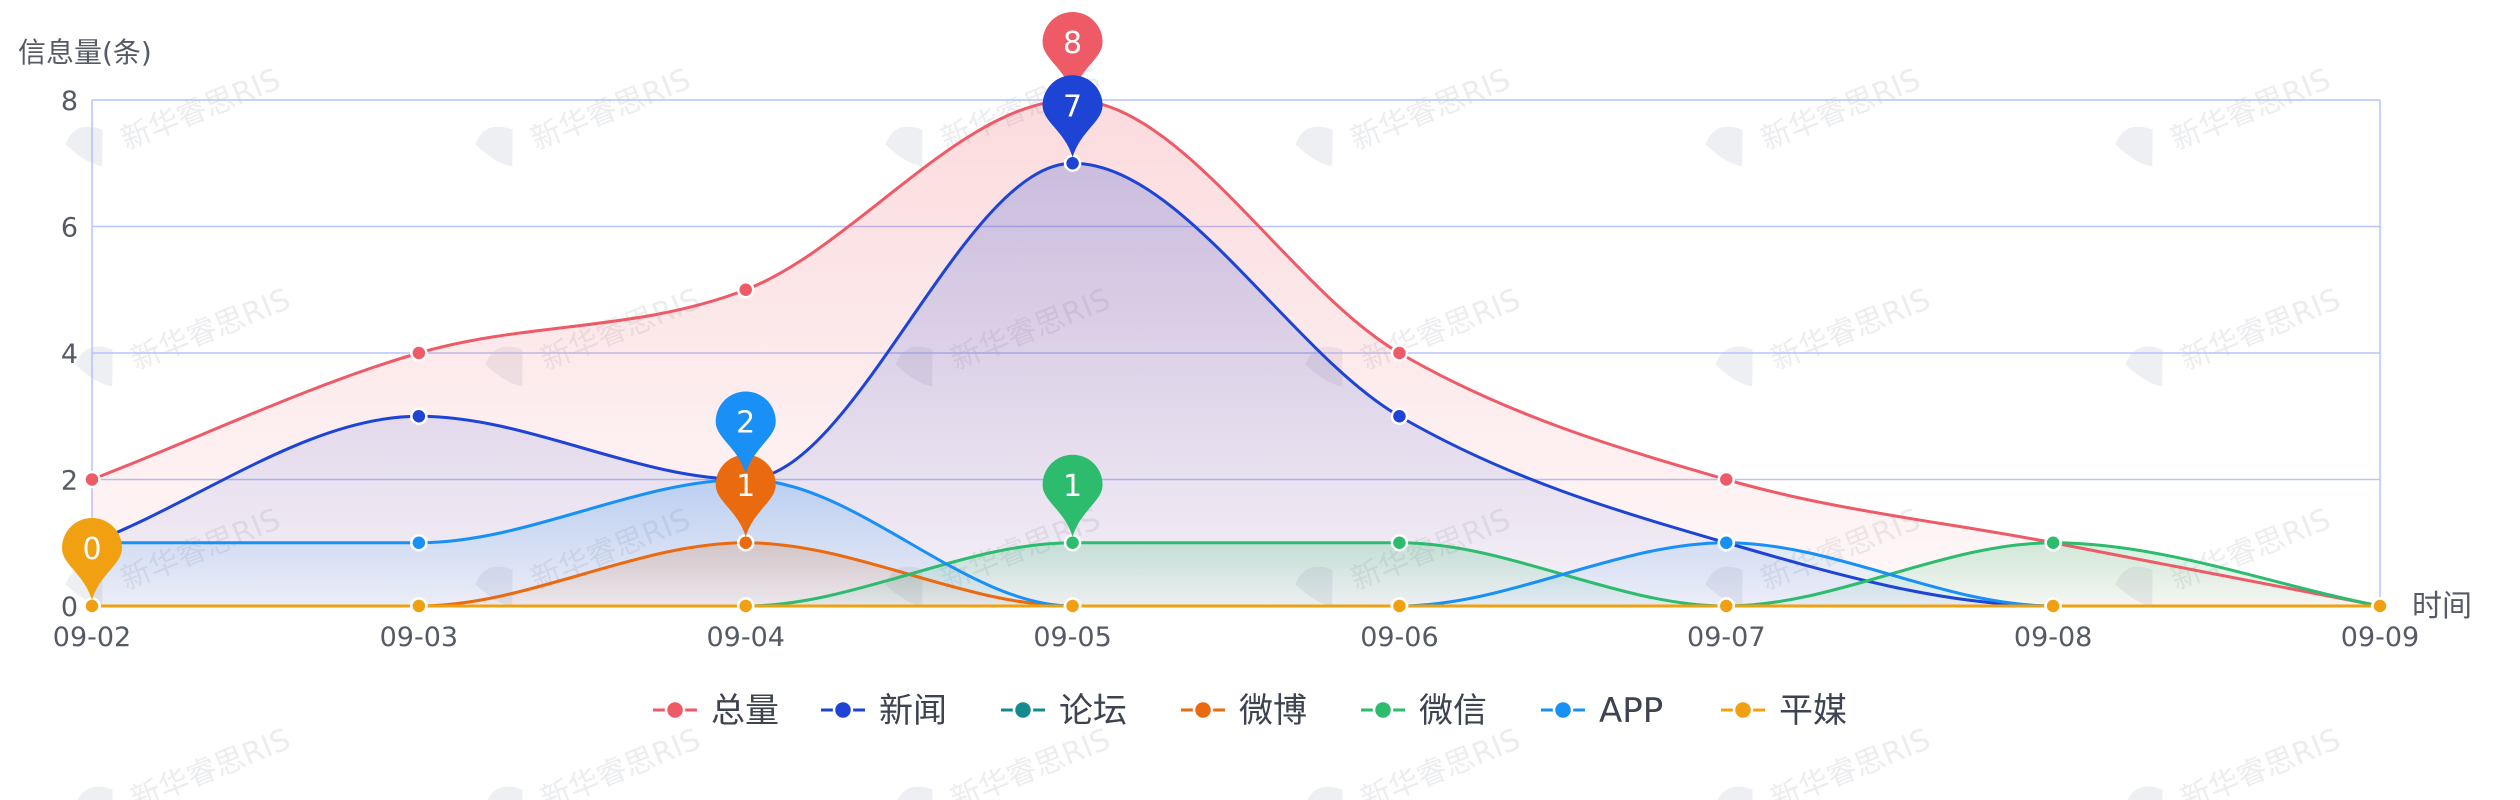  I want to click on pin-value-label: 8, so click(1072, 43).